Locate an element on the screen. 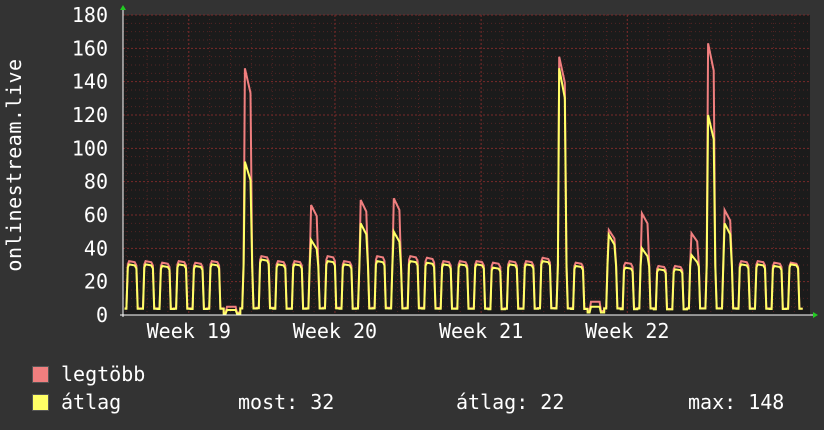 The image size is (824, 430). x-tick-label: Week 20 is located at coordinates (335, 331).